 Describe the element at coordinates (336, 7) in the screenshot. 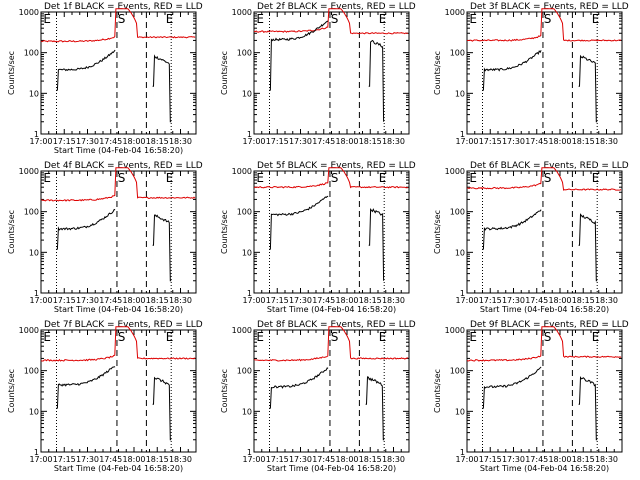

I see `panel-title: Det 2f BLACK = Events, RED = LLD` at that location.